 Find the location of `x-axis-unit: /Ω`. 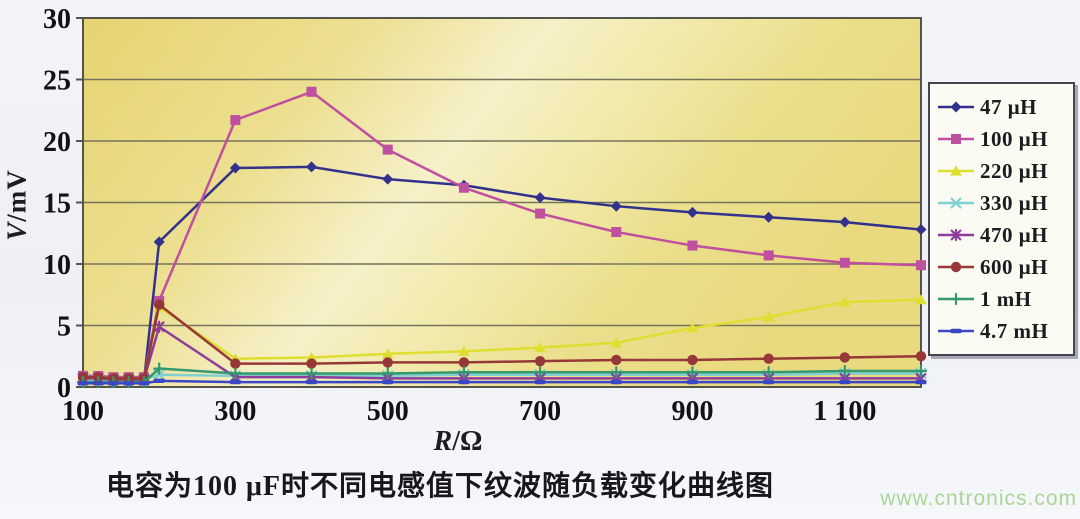

x-axis-unit: /Ω is located at coordinates (467, 441).